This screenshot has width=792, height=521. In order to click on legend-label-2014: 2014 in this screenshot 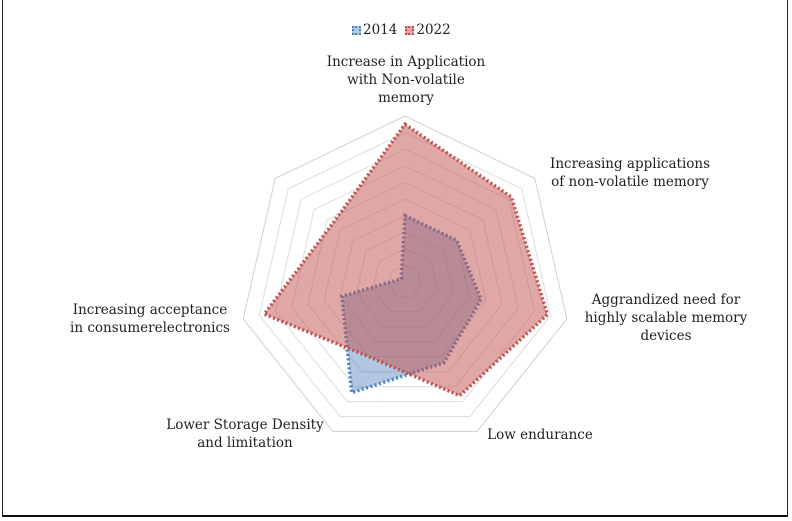, I will do `click(380, 30)`.